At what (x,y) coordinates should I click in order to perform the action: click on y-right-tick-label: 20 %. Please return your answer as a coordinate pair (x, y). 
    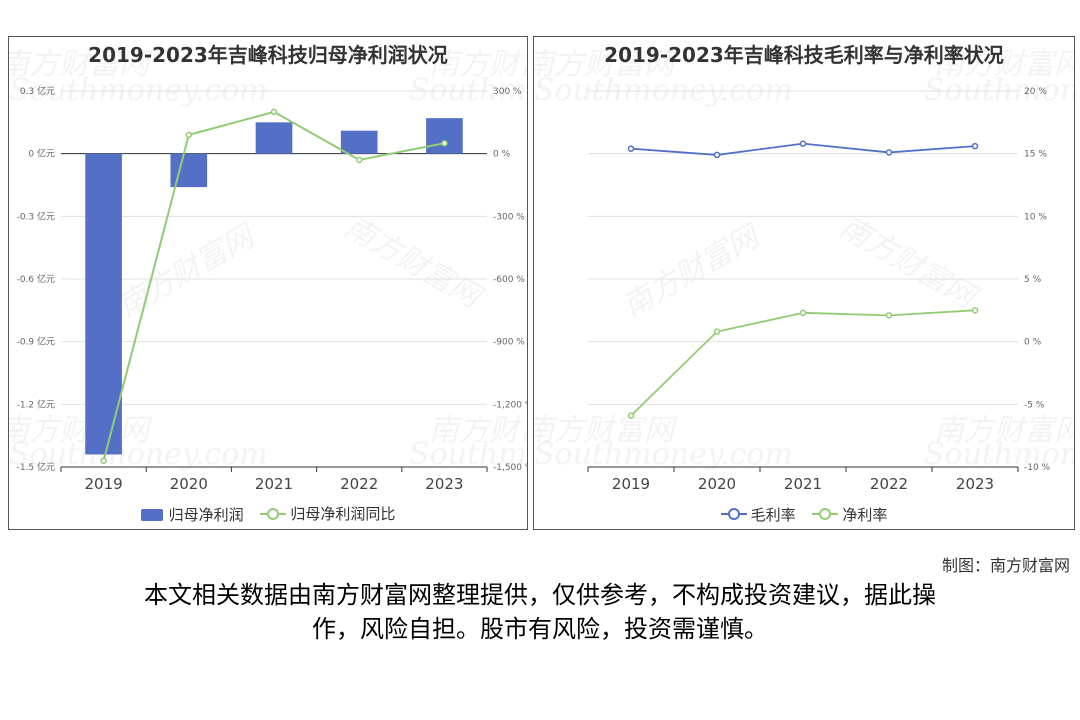
    Looking at the image, I should click on (1035, 92).